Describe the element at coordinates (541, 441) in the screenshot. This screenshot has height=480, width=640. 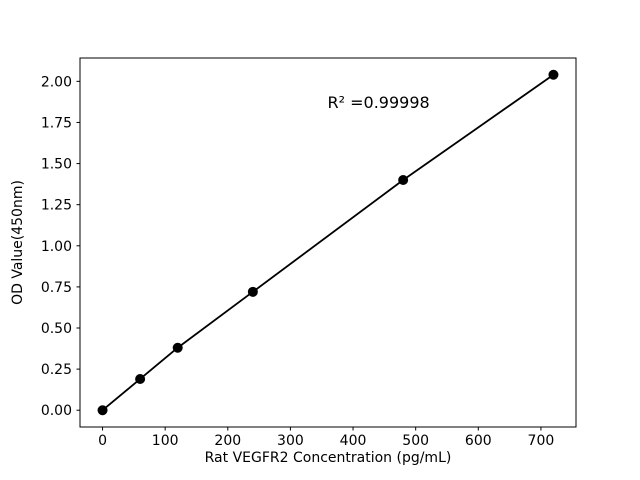
I see `x-tick-label: 700` at that location.